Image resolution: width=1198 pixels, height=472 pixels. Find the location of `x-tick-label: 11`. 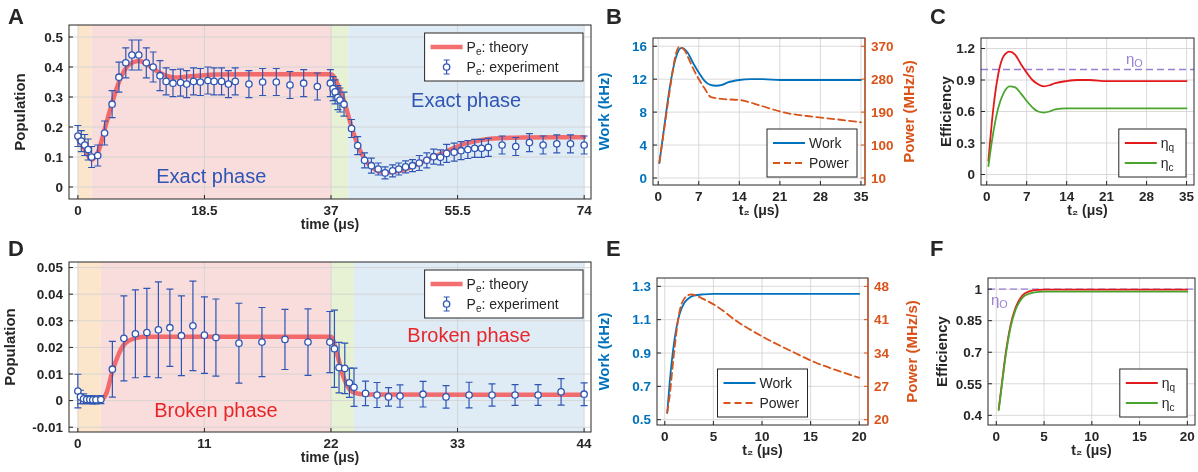

x-tick-label: 11 is located at coordinates (205, 443).